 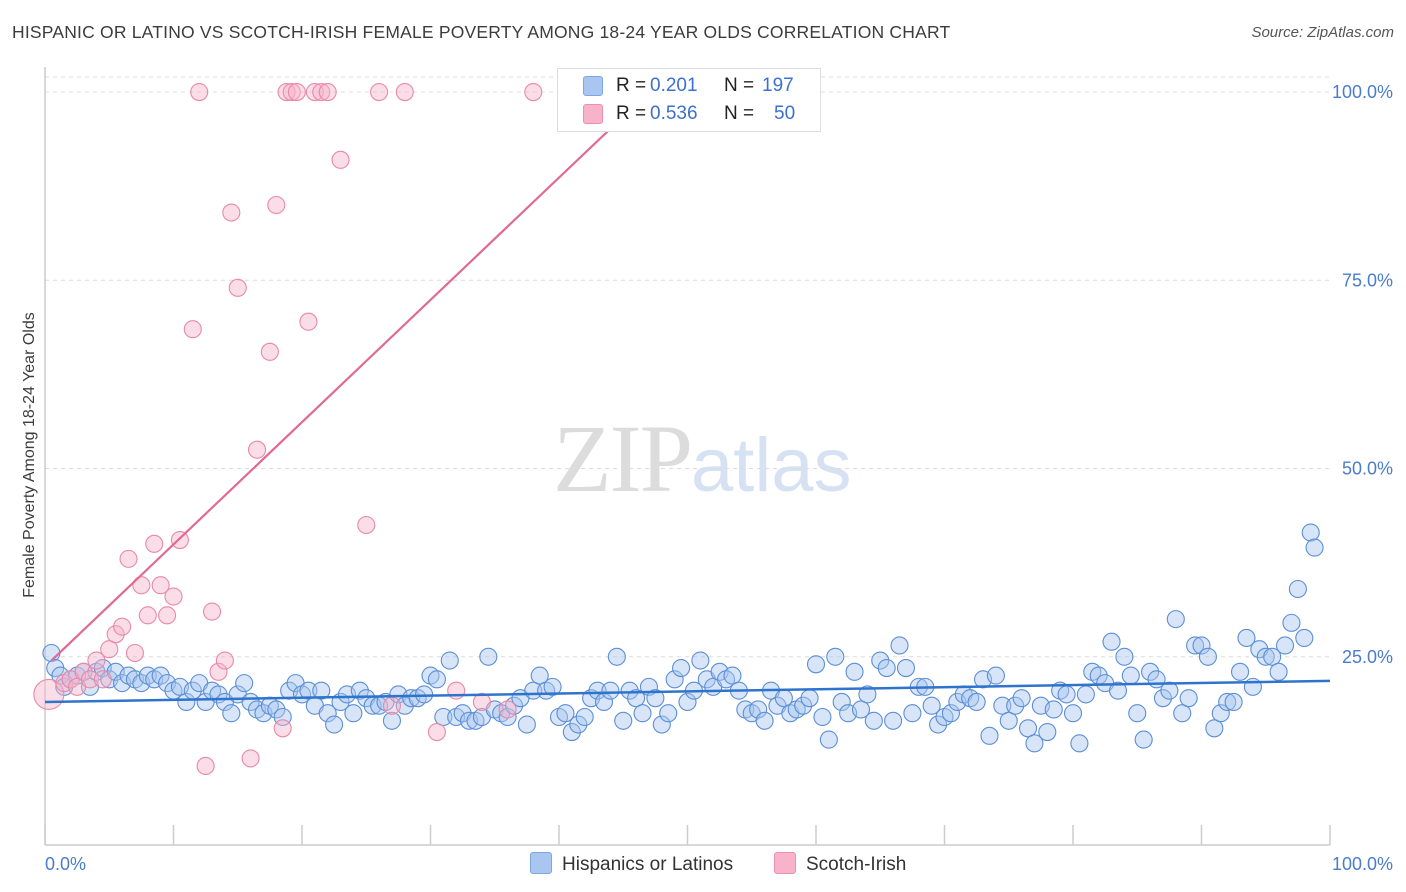 What do you see at coordinates (631, 85) in the screenshot?
I see `legend-r-label: R =` at bounding box center [631, 85].